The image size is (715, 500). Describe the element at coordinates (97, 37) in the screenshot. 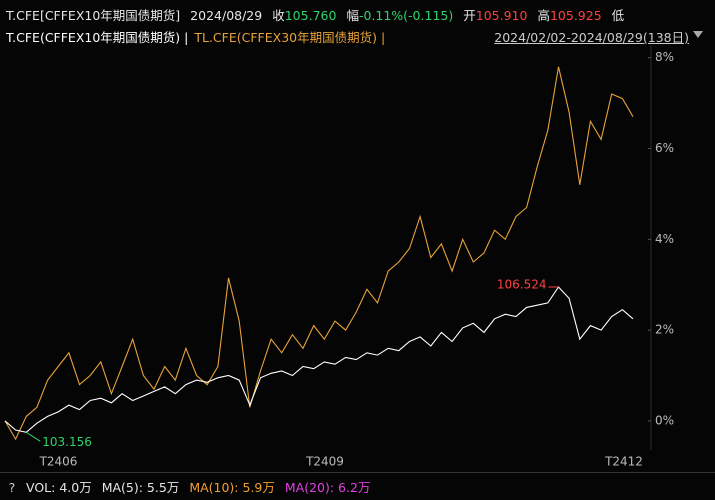

I see `legend-entry: T.CFE(CFFEX10年期国债期货) |` at that location.